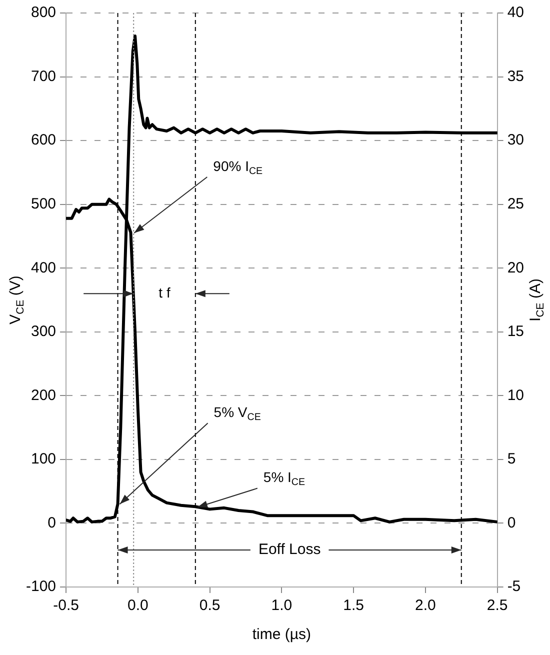  Describe the element at coordinates (43, 203) in the screenshot. I see `y-tick-label: 500` at that location.